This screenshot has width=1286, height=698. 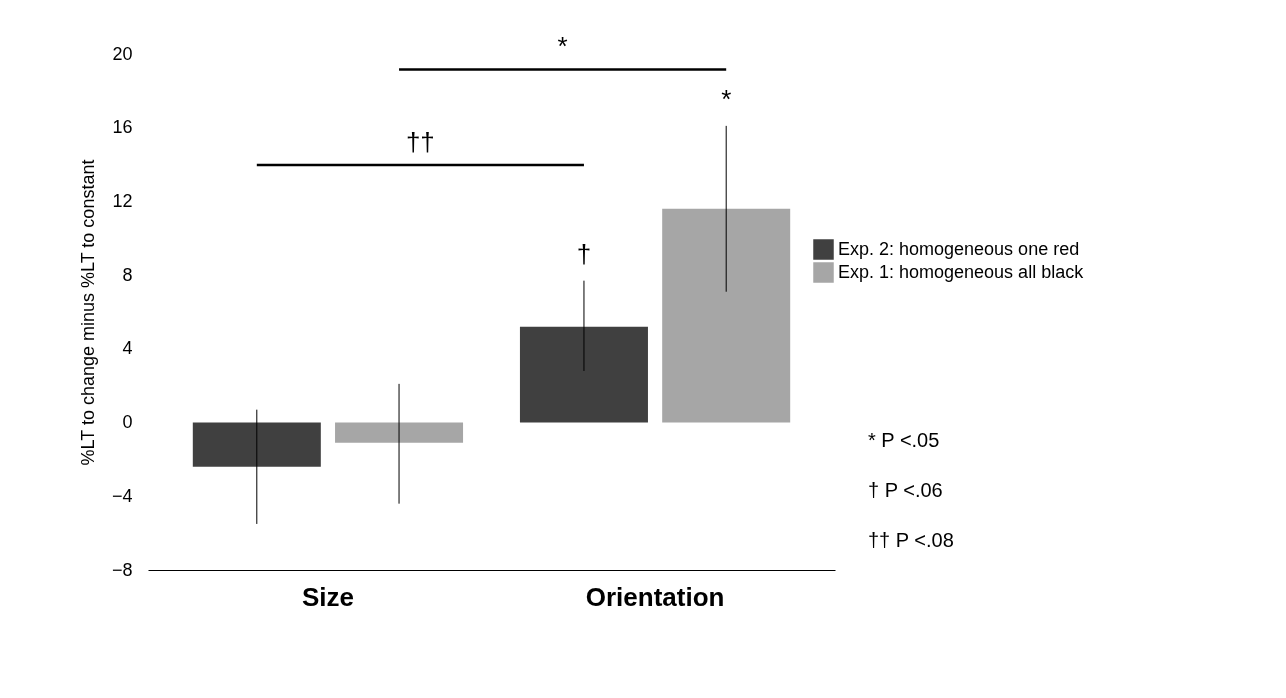 What do you see at coordinates (122, 495) in the screenshot?
I see `y-tick-label: −4` at bounding box center [122, 495].